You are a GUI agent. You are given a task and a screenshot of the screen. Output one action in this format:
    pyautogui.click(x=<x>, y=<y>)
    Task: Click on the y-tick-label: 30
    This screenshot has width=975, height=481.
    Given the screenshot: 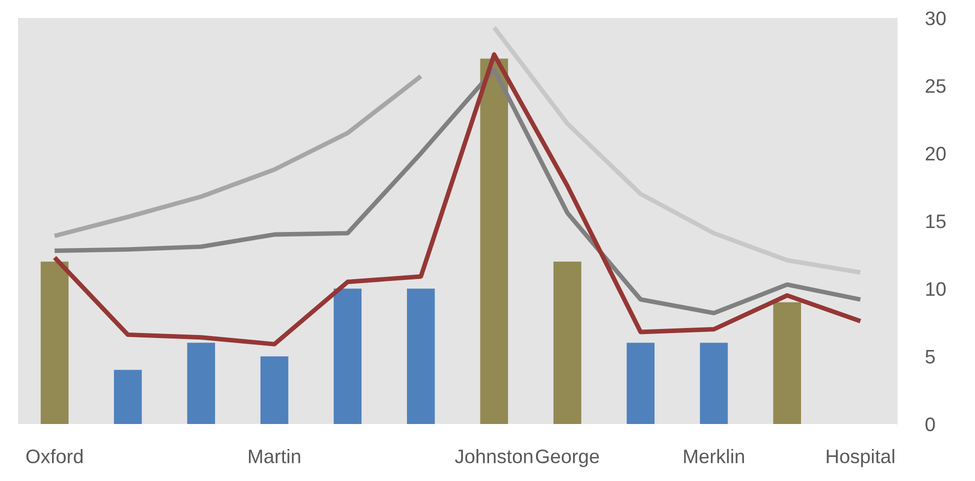 What is the action you would take?
    pyautogui.click(x=936, y=18)
    